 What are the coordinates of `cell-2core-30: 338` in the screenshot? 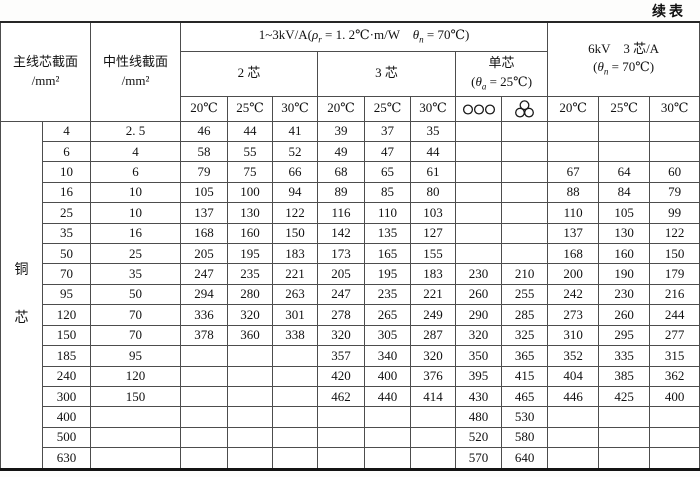 It's located at (295, 335).